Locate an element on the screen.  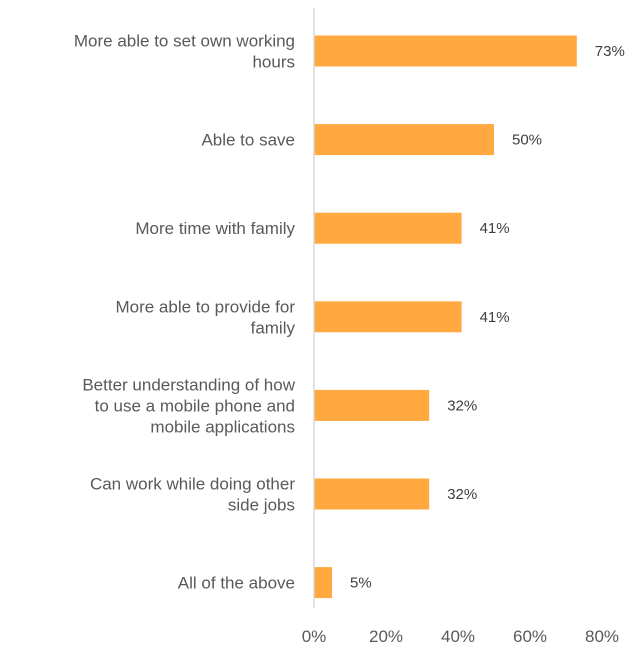
category-label-line: More able to provide for is located at coordinates (205, 306).